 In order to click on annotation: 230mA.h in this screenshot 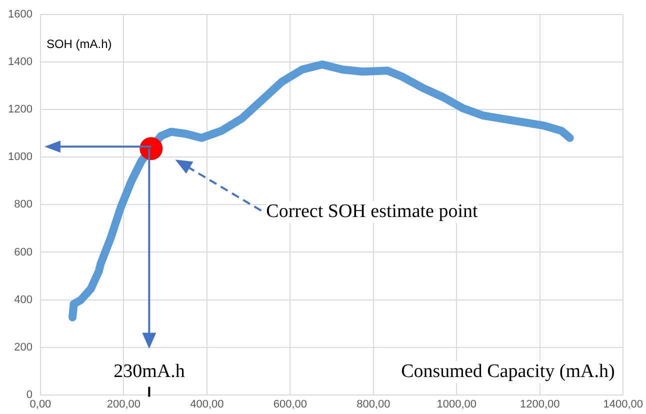, I will do `click(149, 371)`.